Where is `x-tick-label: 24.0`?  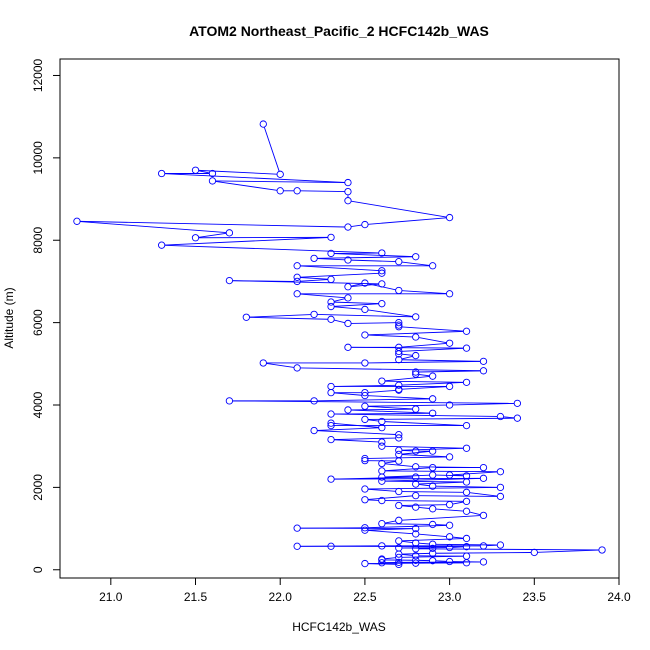
x-tick-label: 24.0 is located at coordinates (619, 597).